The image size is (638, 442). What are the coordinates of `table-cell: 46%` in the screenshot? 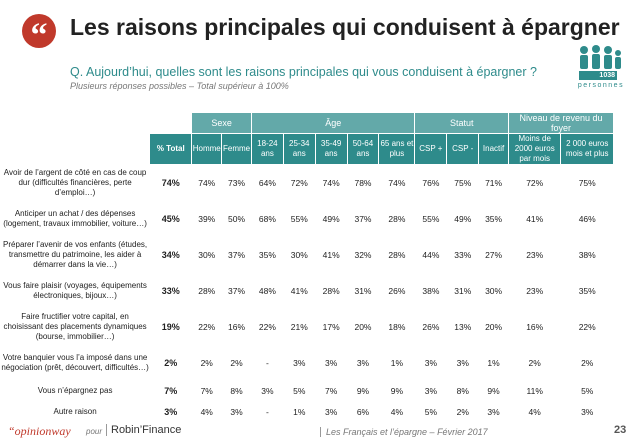 It's located at (587, 218).